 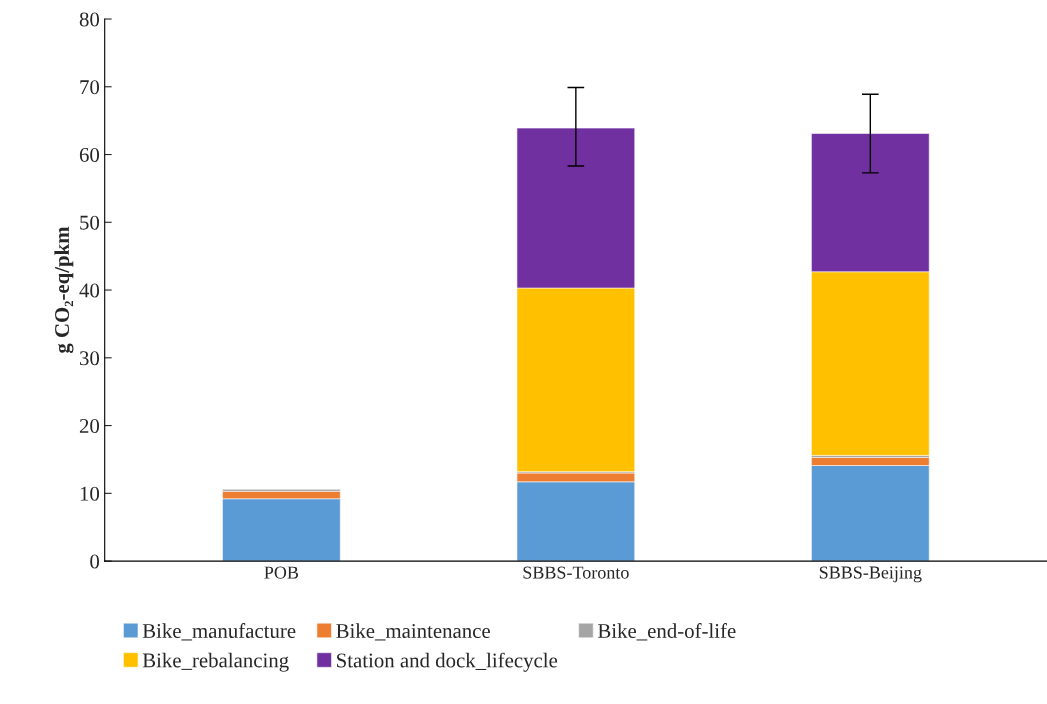 I want to click on y-tick-label: 40, so click(x=89, y=290).